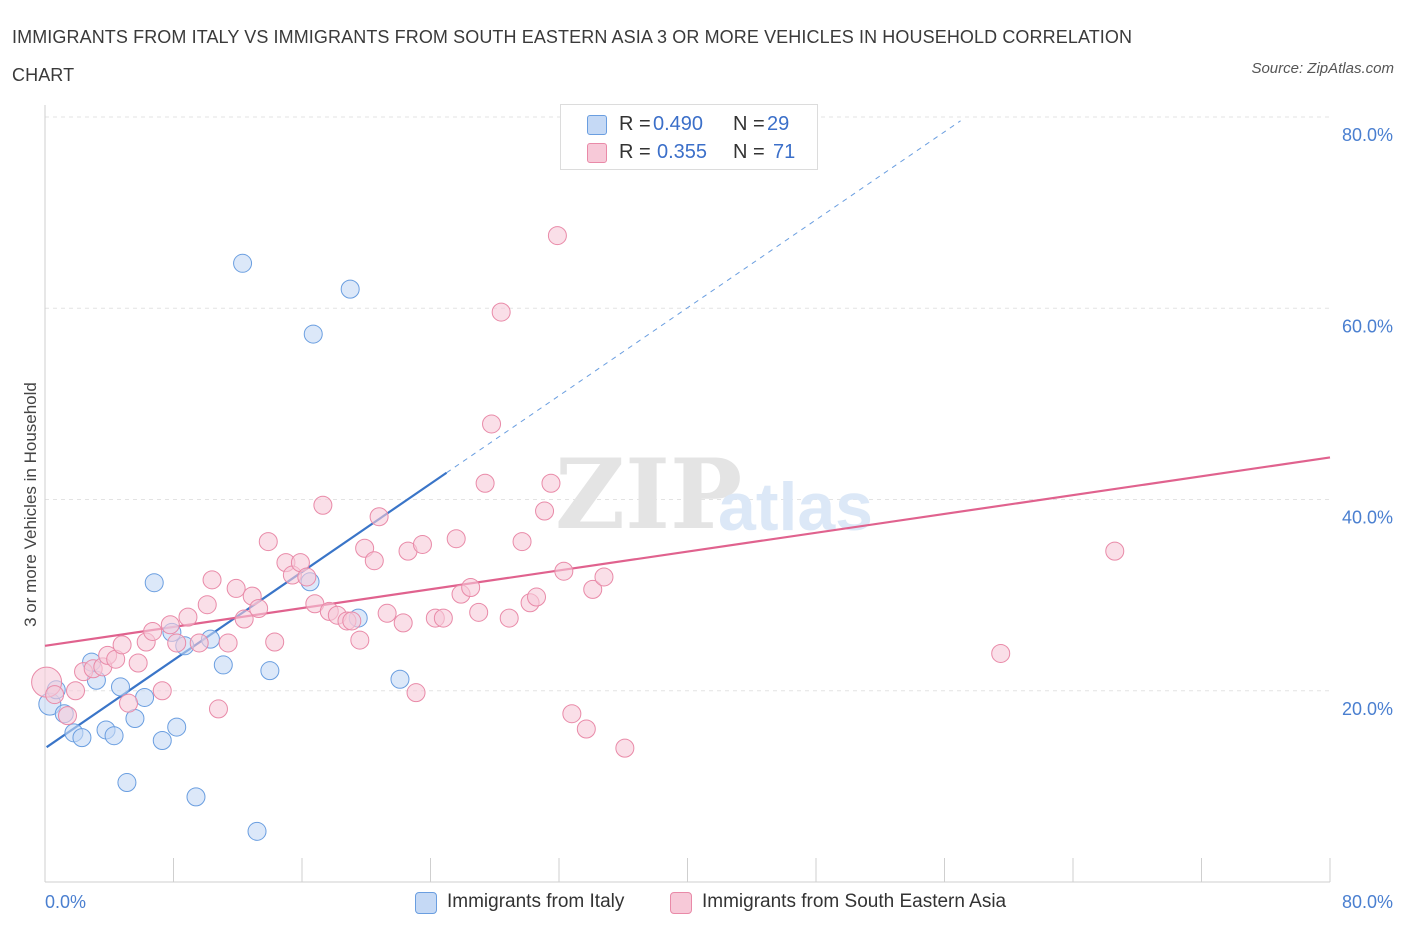 The height and width of the screenshot is (930, 1406). I want to click on n-value: 71, so click(784, 152).